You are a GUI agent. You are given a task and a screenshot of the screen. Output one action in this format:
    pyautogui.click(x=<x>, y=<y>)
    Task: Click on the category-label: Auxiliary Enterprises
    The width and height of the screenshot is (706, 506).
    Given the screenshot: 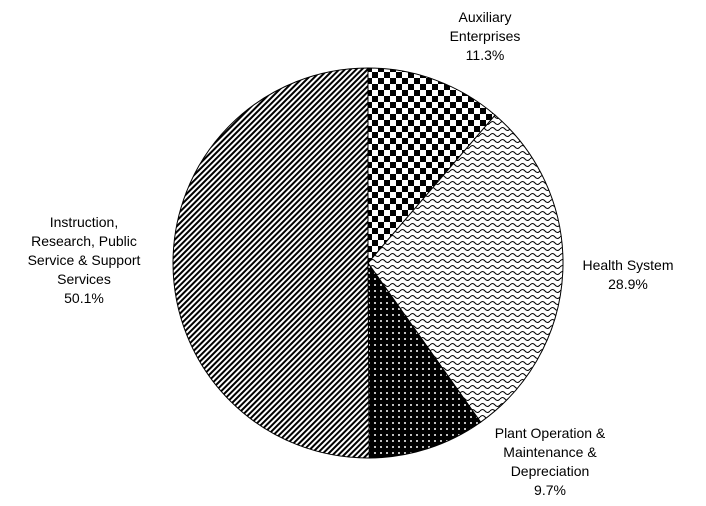 What is the action you would take?
    pyautogui.click(x=485, y=26)
    